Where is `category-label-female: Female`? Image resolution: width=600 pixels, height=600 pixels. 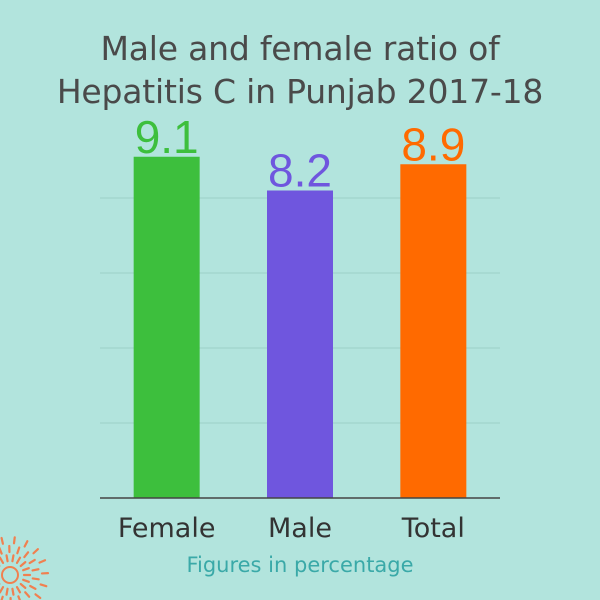
category-label-female: Female is located at coordinates (167, 528).